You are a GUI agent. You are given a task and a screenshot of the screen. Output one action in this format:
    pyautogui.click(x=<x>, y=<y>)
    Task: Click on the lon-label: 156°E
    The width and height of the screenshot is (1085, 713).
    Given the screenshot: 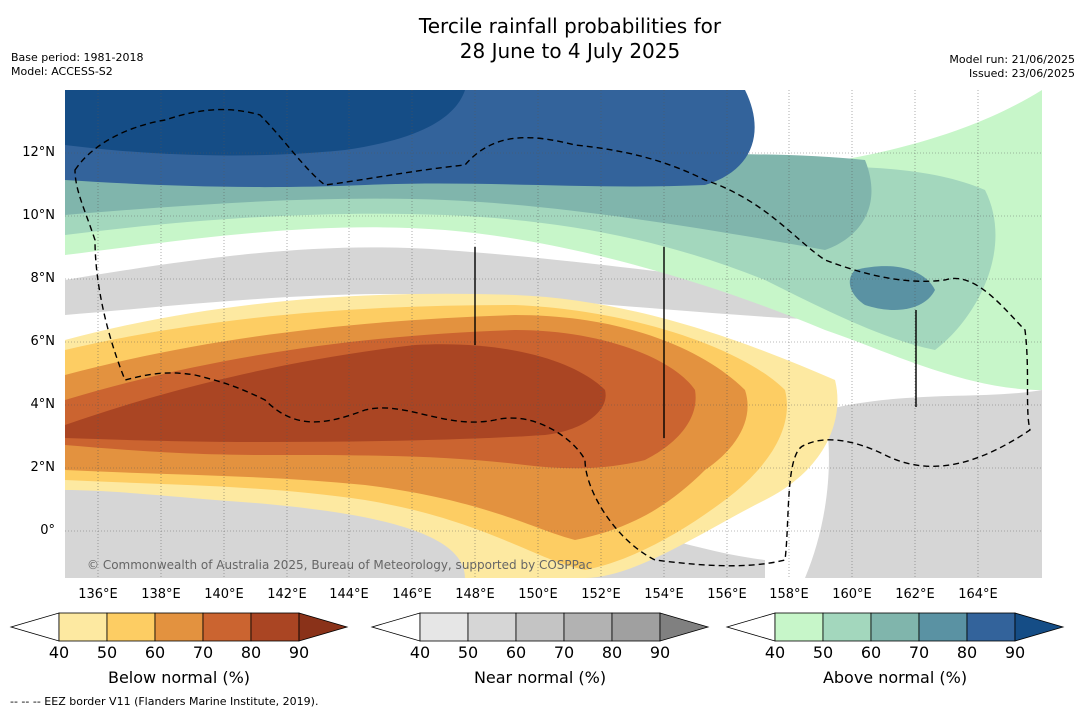 What is the action you would take?
    pyautogui.click(x=727, y=594)
    